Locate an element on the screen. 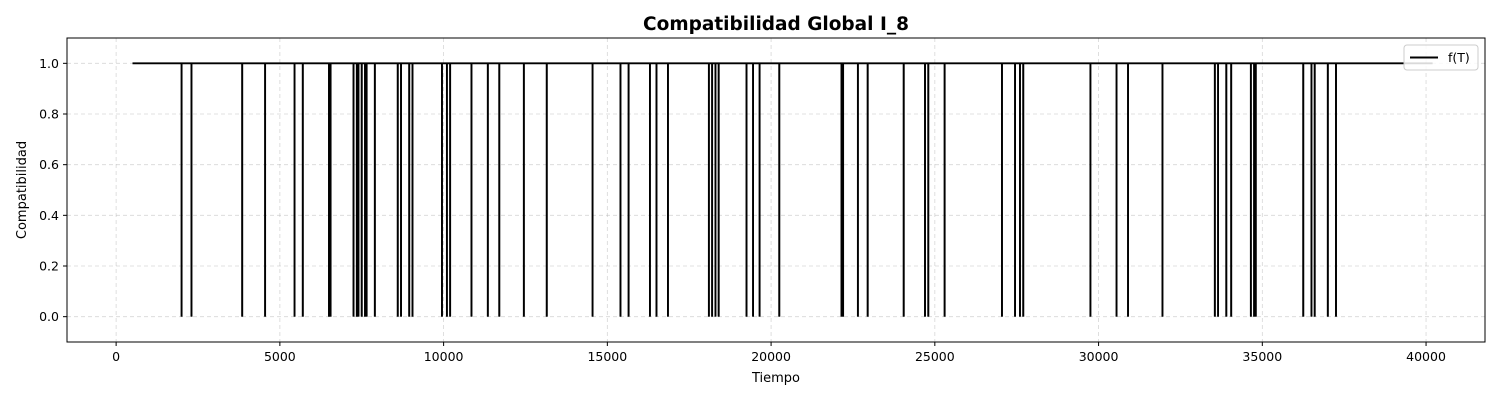  x-tick-label: 0 is located at coordinates (116, 356).